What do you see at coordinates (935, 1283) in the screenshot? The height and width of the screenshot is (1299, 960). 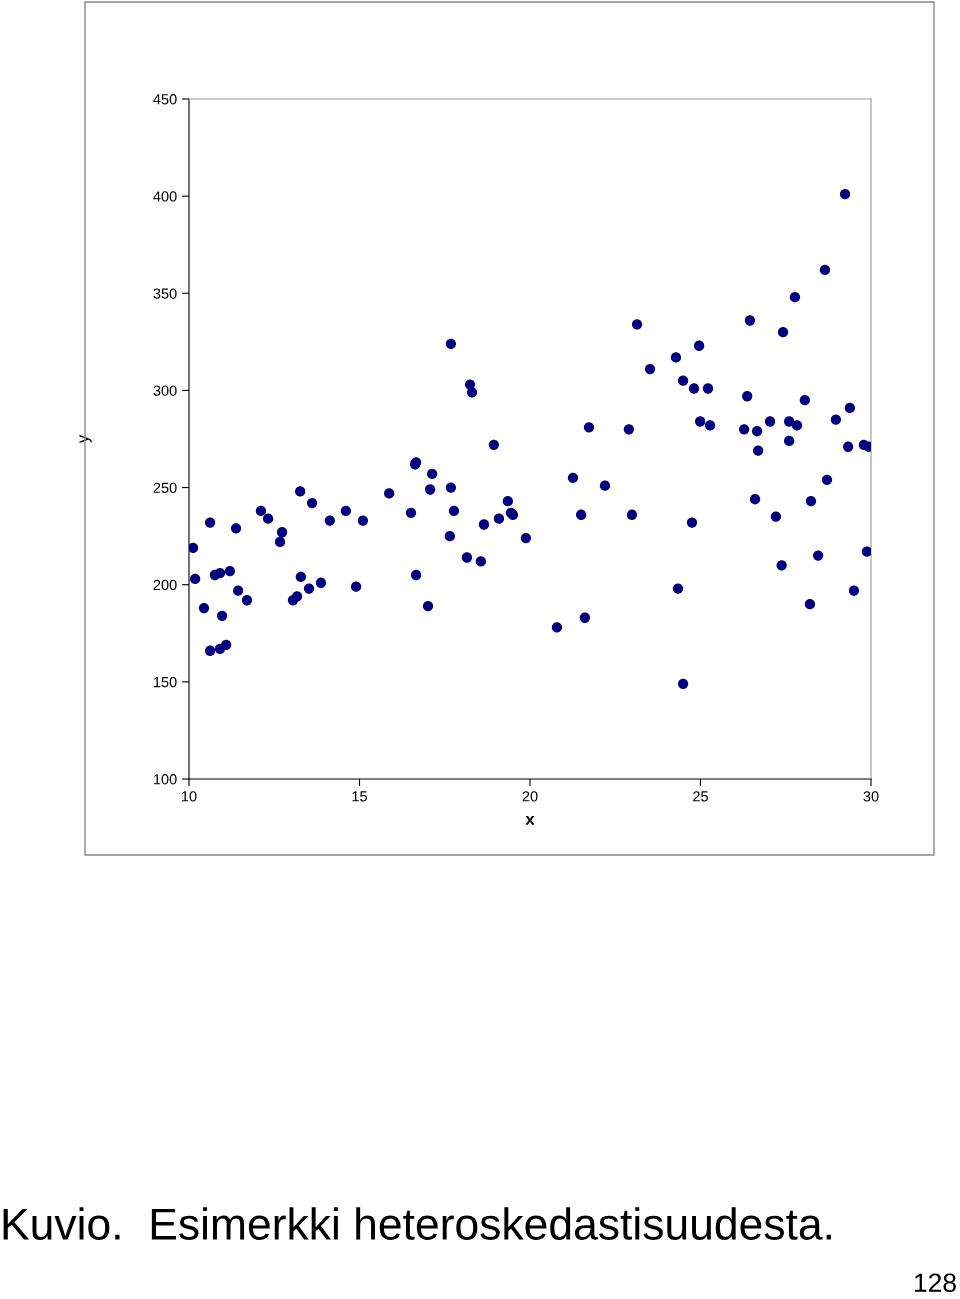 I see `text: 128` at bounding box center [935, 1283].